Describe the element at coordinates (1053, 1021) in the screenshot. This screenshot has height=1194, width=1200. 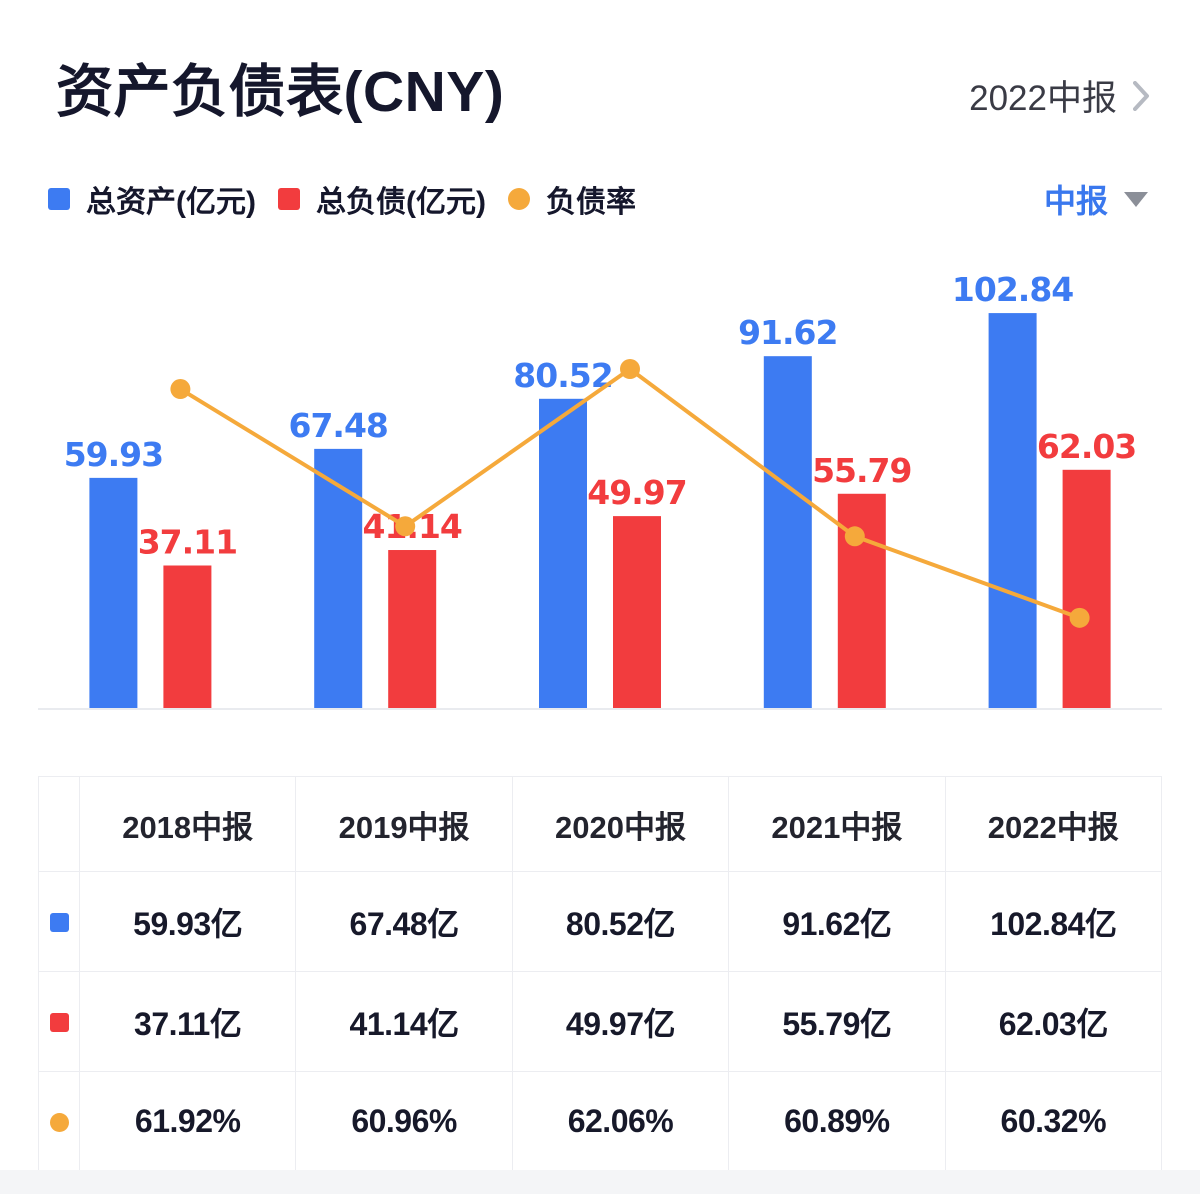
I see `table-cell: 62.03亿` at that location.